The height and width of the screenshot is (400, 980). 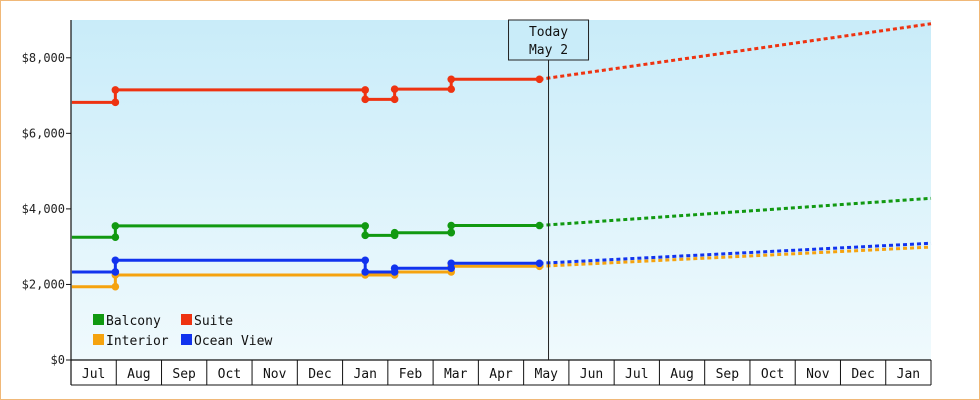 What do you see at coordinates (58, 360) in the screenshot?
I see `y-tick-label: $0` at bounding box center [58, 360].